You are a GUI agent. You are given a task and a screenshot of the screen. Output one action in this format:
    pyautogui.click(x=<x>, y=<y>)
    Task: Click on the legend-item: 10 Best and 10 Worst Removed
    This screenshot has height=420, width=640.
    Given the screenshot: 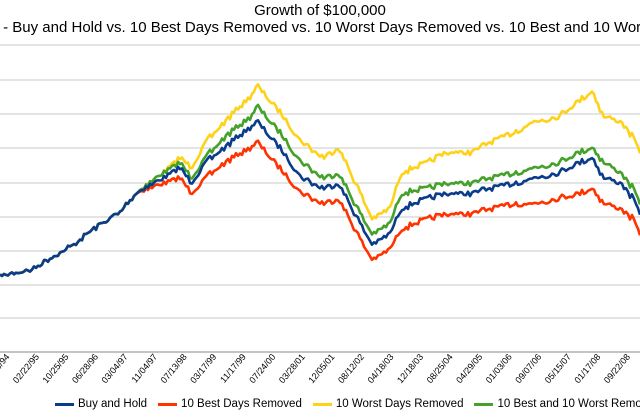 What is the action you would take?
    pyautogui.click(x=557, y=404)
    